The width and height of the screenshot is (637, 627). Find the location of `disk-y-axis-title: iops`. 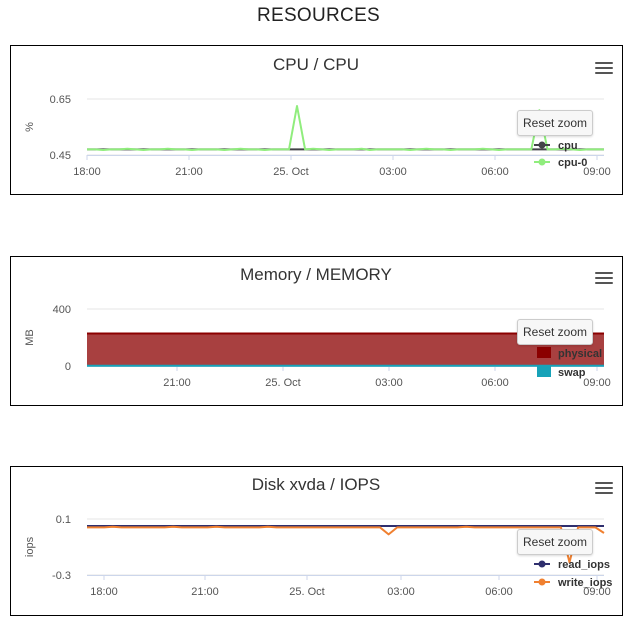

disk-y-axis-title: iops is located at coordinates (30, 546).